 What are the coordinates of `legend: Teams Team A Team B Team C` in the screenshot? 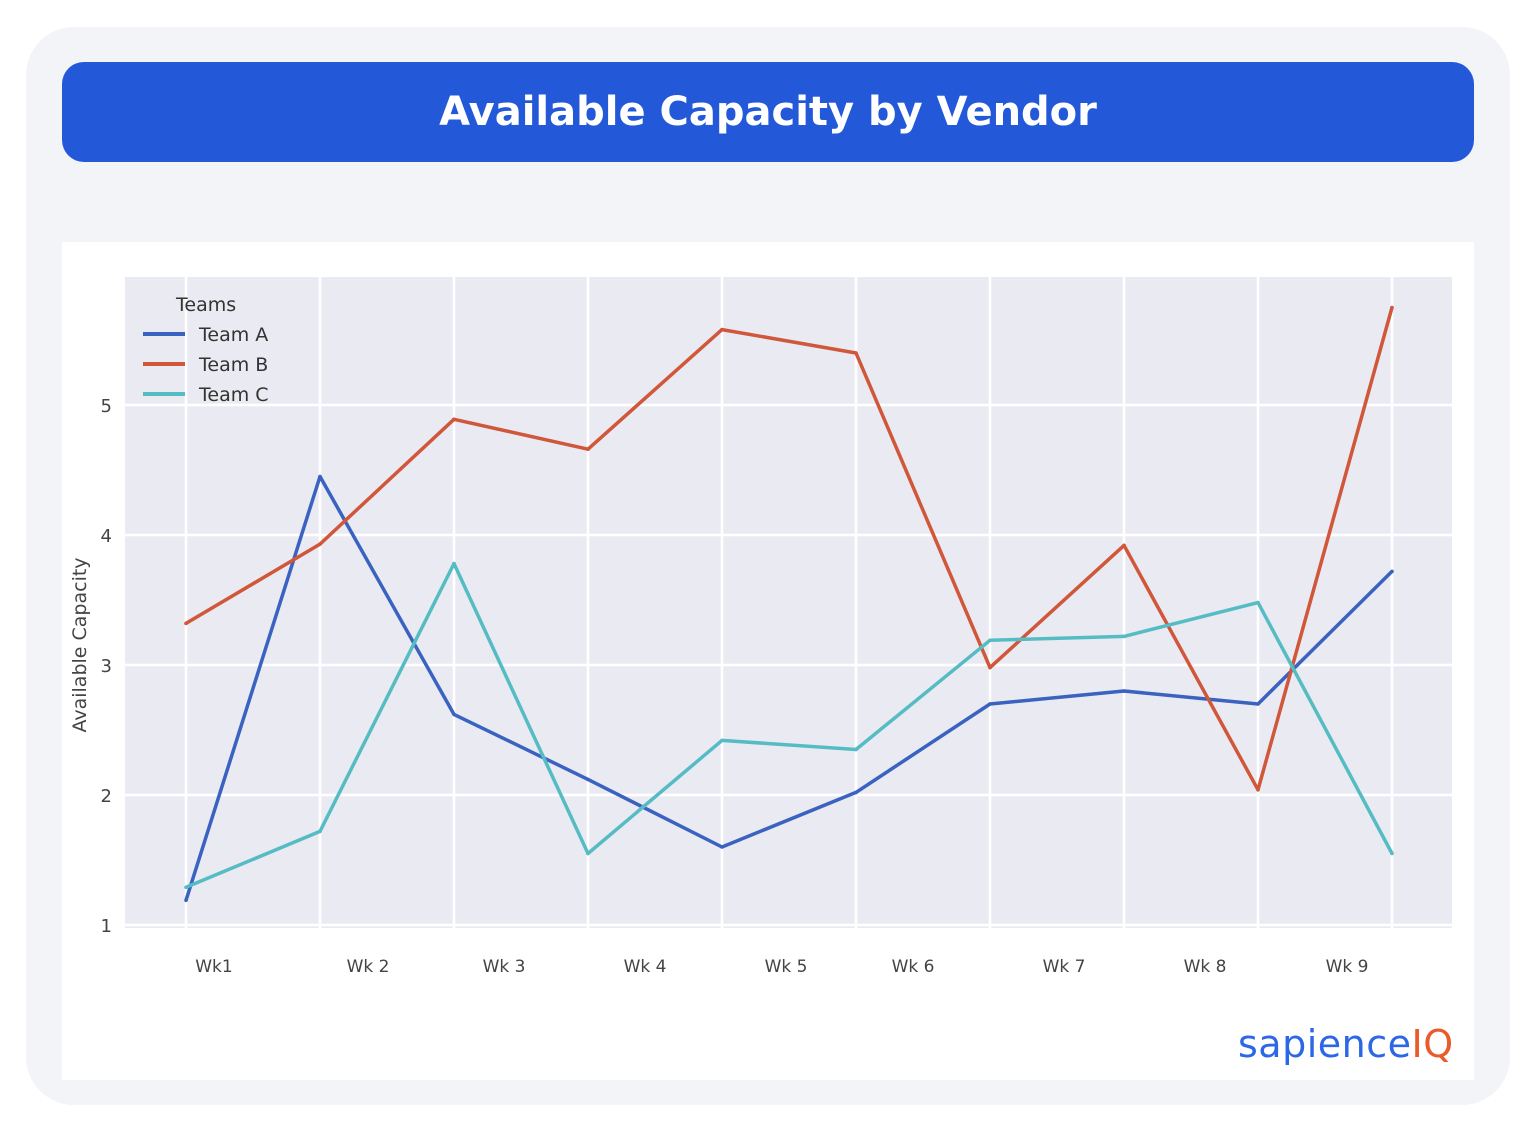 It's located at (206, 350).